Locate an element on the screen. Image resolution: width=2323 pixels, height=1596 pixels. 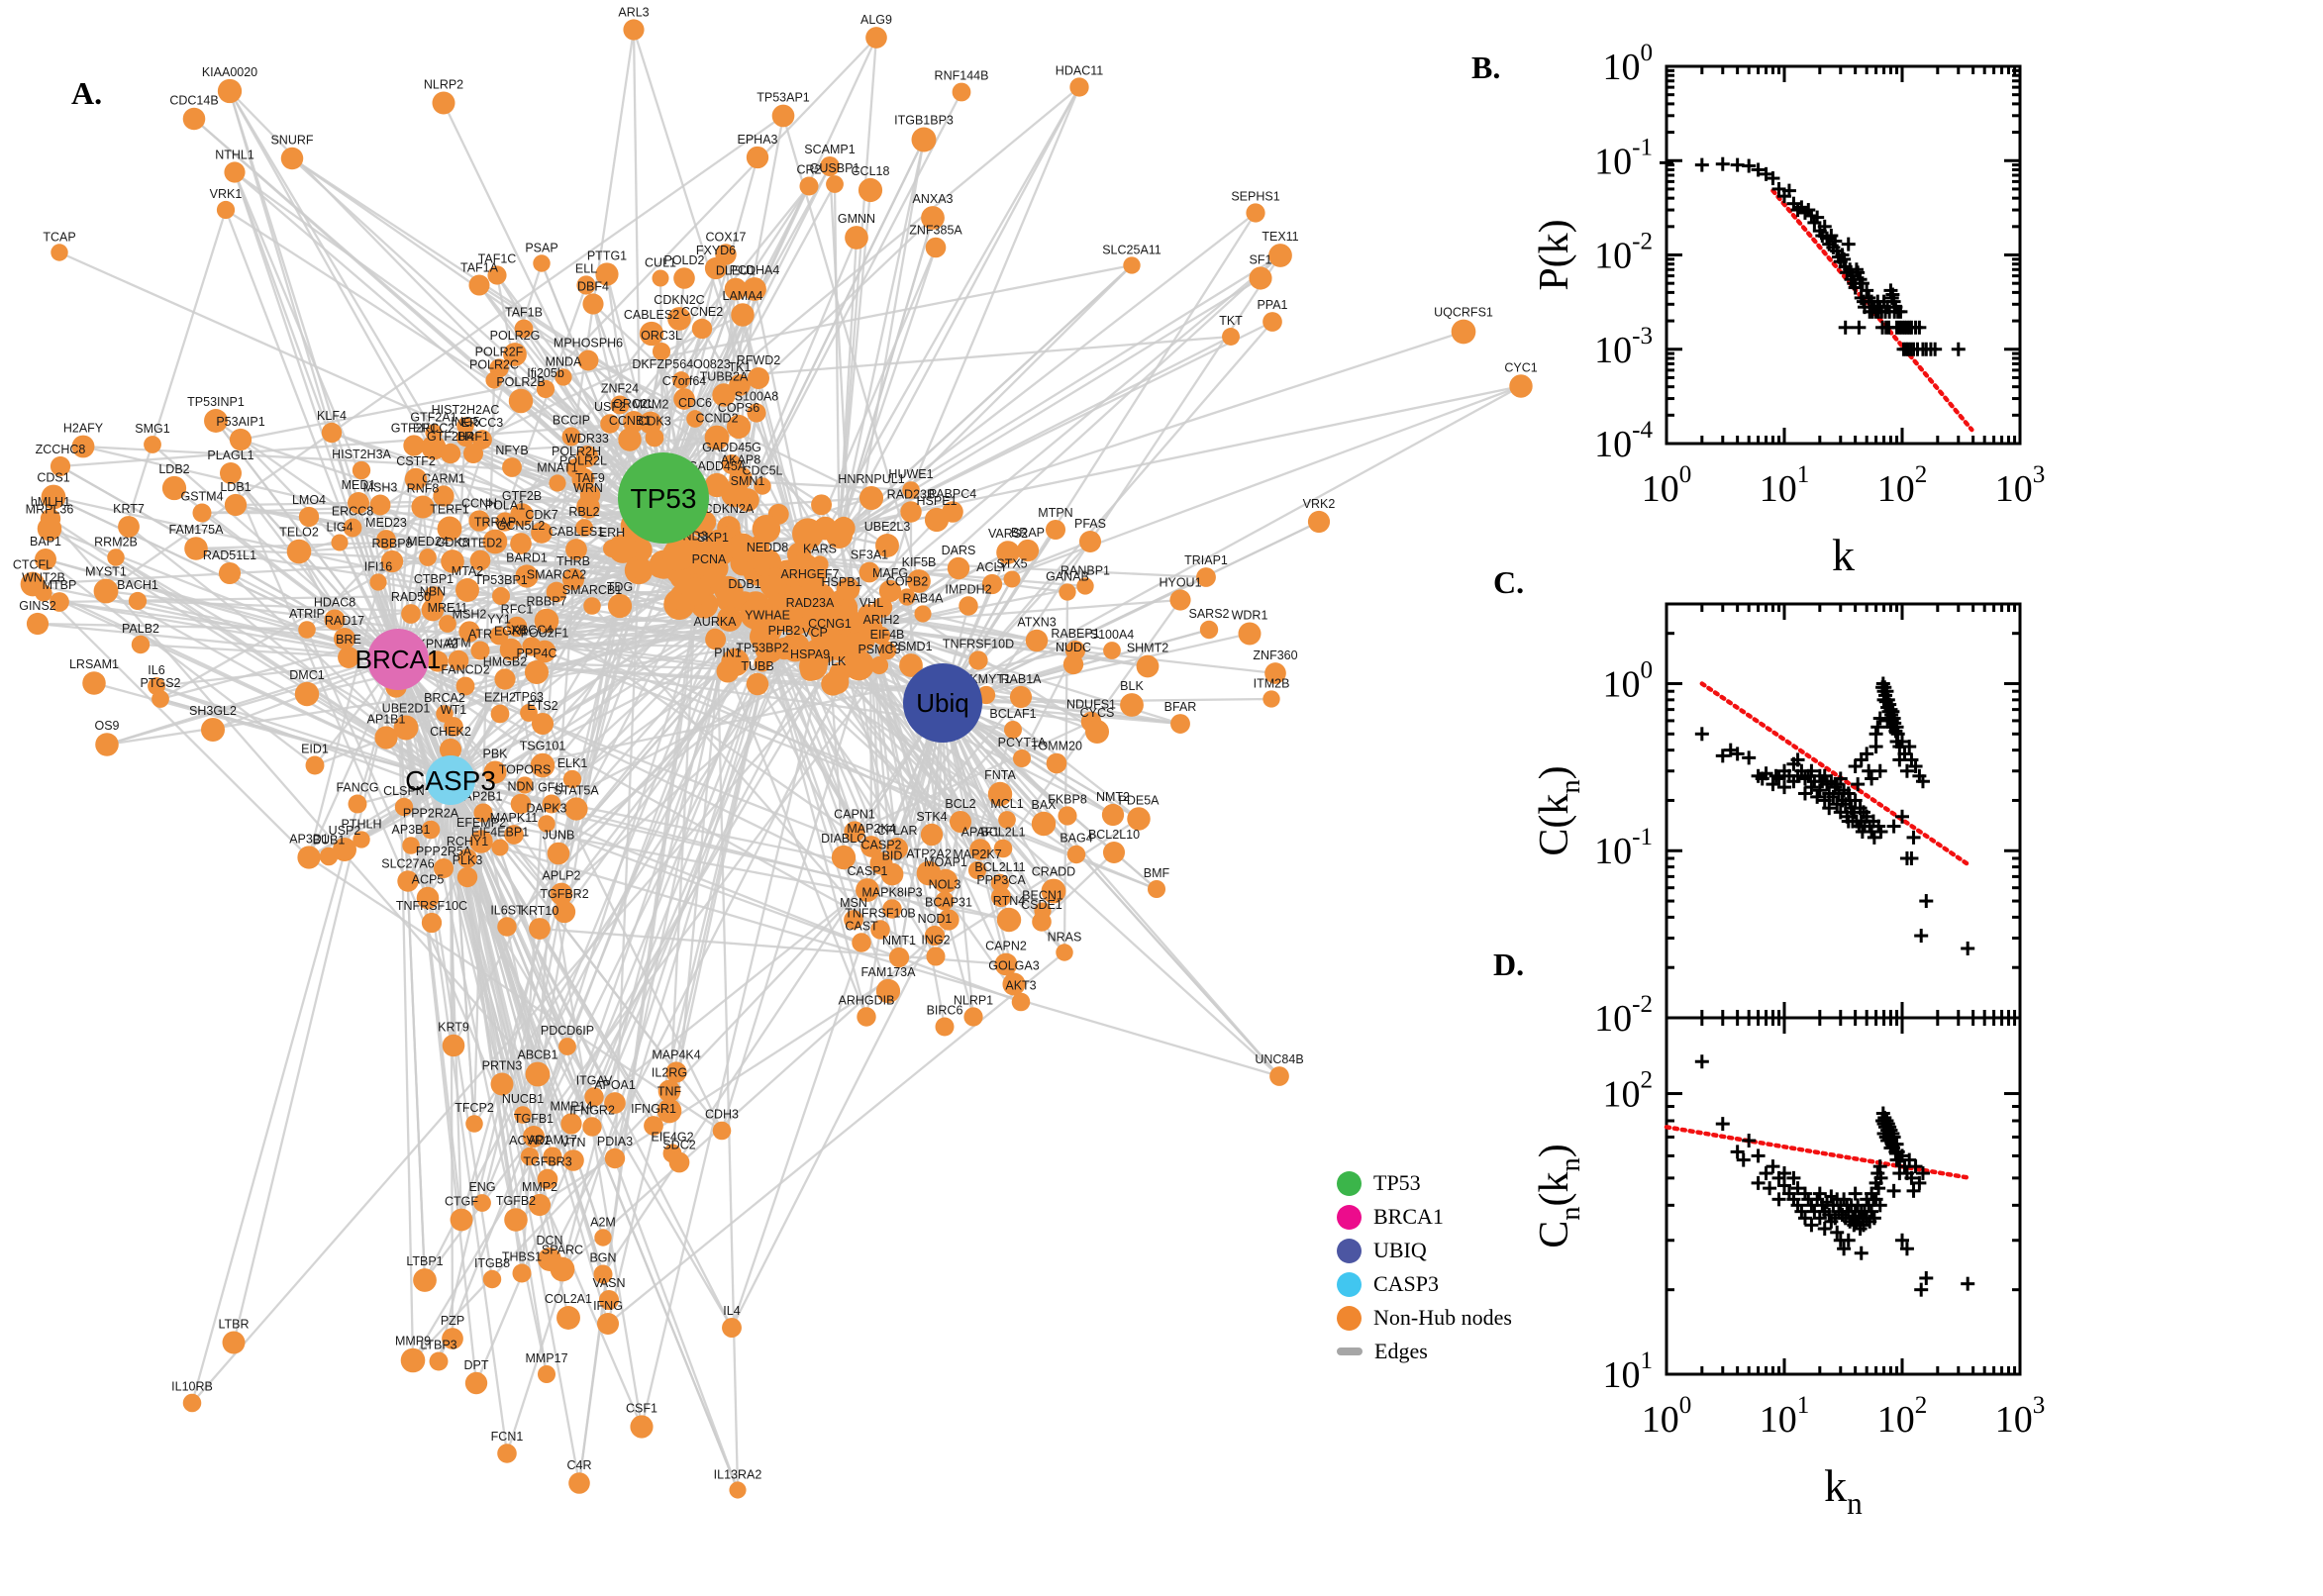
network-node-label: IL2RG is located at coordinates (669, 1073).